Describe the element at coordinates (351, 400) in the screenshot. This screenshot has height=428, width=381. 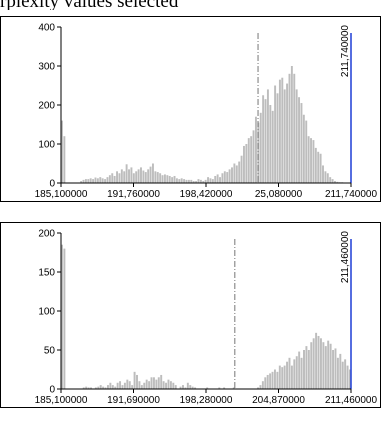
I see `x-tick-label: 211,460000` at that location.